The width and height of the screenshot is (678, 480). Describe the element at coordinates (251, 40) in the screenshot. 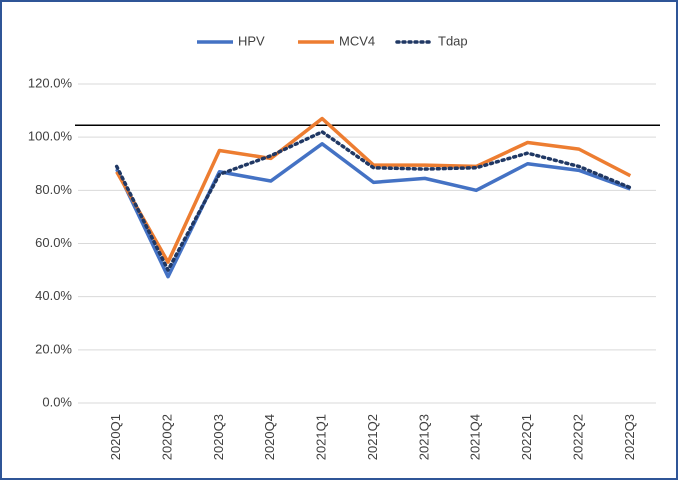

I see `legend-label: HPV` at that location.